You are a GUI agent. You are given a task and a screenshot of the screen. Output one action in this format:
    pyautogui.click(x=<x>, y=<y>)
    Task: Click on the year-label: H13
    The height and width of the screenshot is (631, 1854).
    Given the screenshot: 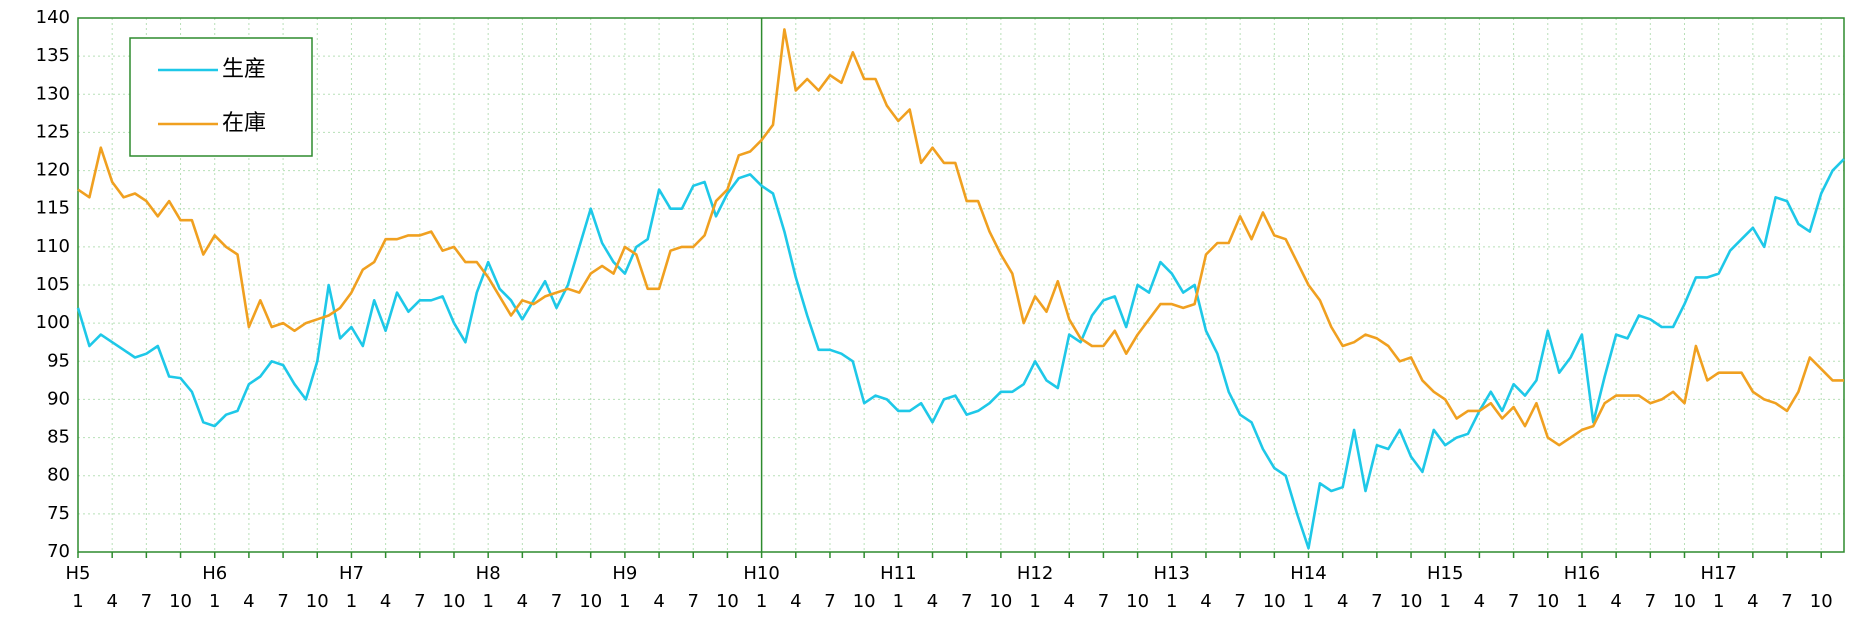 What is the action you would take?
    pyautogui.click(x=1172, y=573)
    